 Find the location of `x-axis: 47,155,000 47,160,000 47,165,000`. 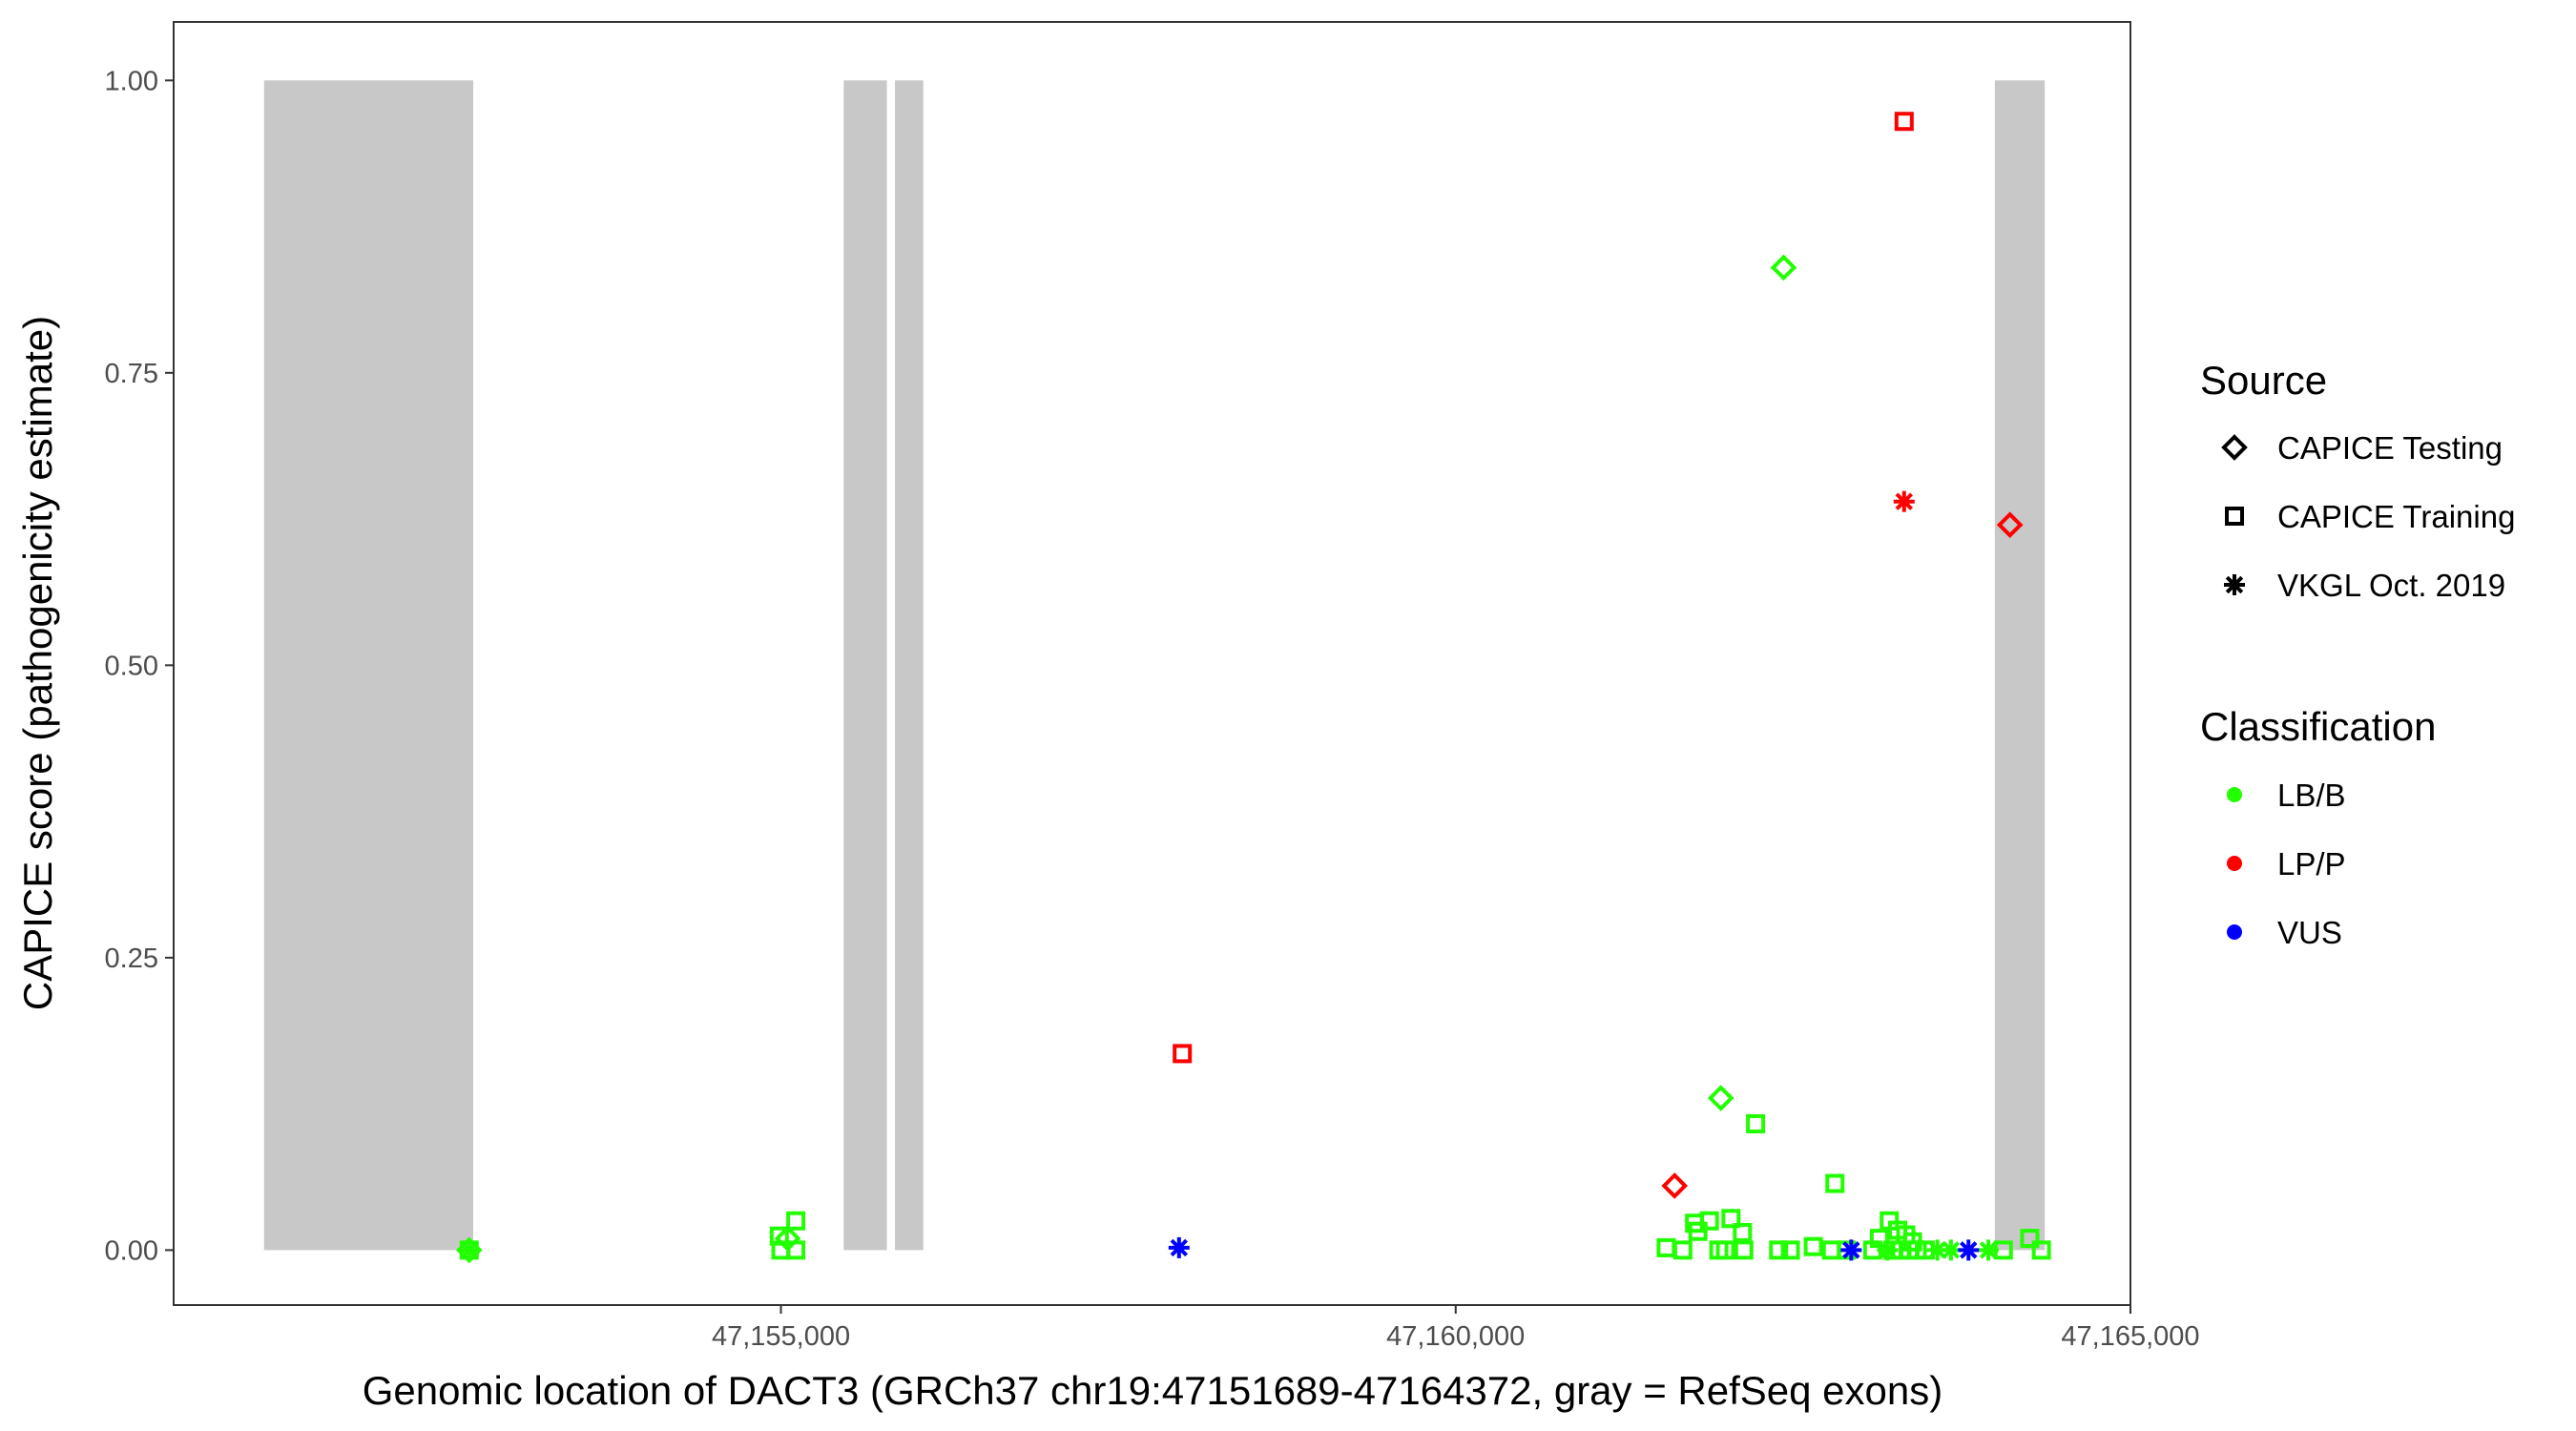

x-axis: 47,155,000 47,160,000 47,165,000 is located at coordinates (1456, 1328).